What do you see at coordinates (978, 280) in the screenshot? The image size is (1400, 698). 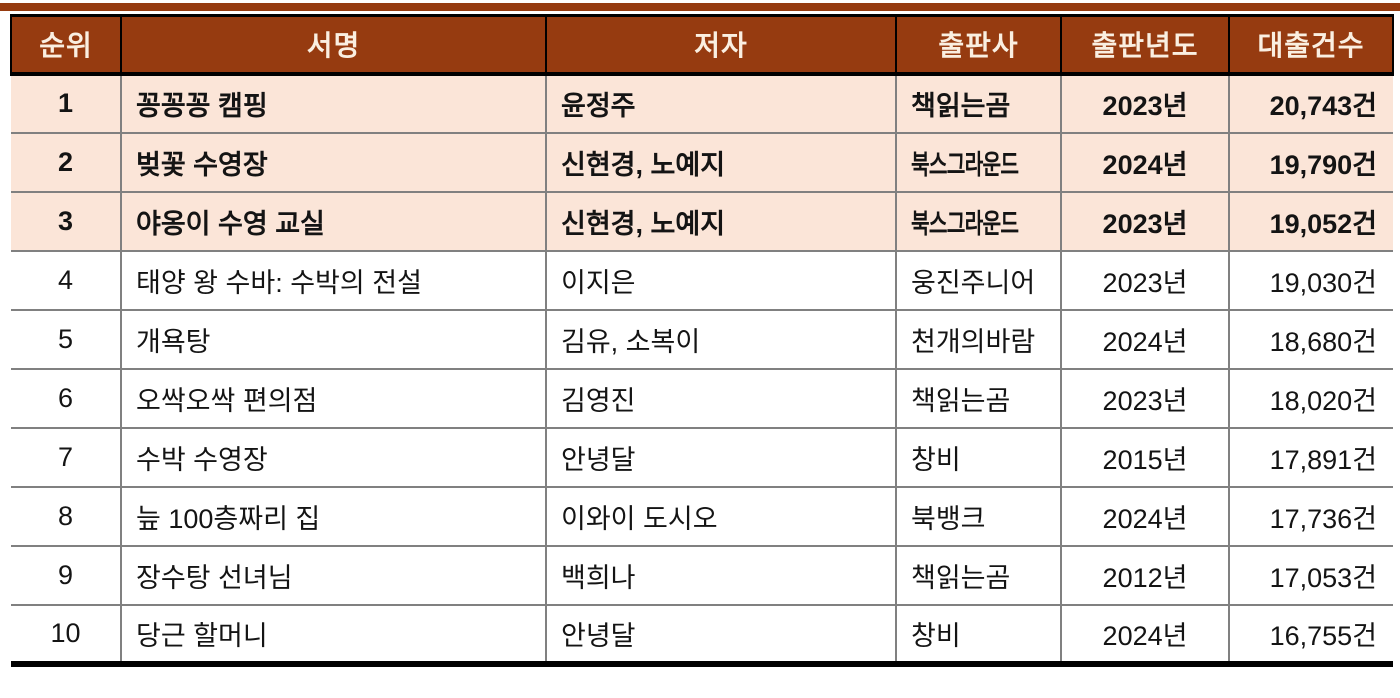 I see `cell-publisher: 웅진주니어` at bounding box center [978, 280].